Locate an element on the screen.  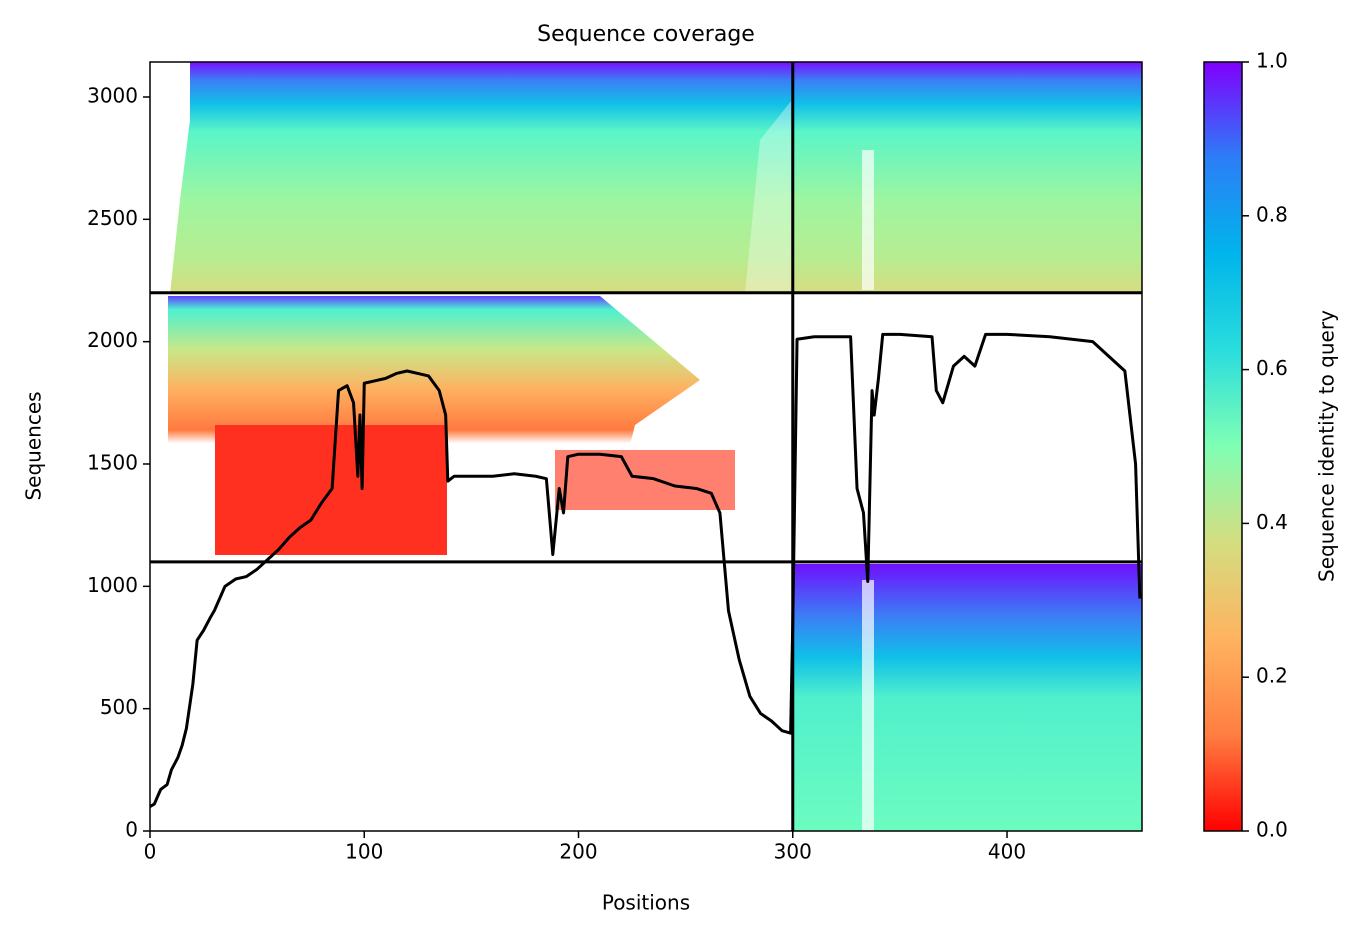
colorbar-tick-label: 0.8 is located at coordinates (1272, 214).